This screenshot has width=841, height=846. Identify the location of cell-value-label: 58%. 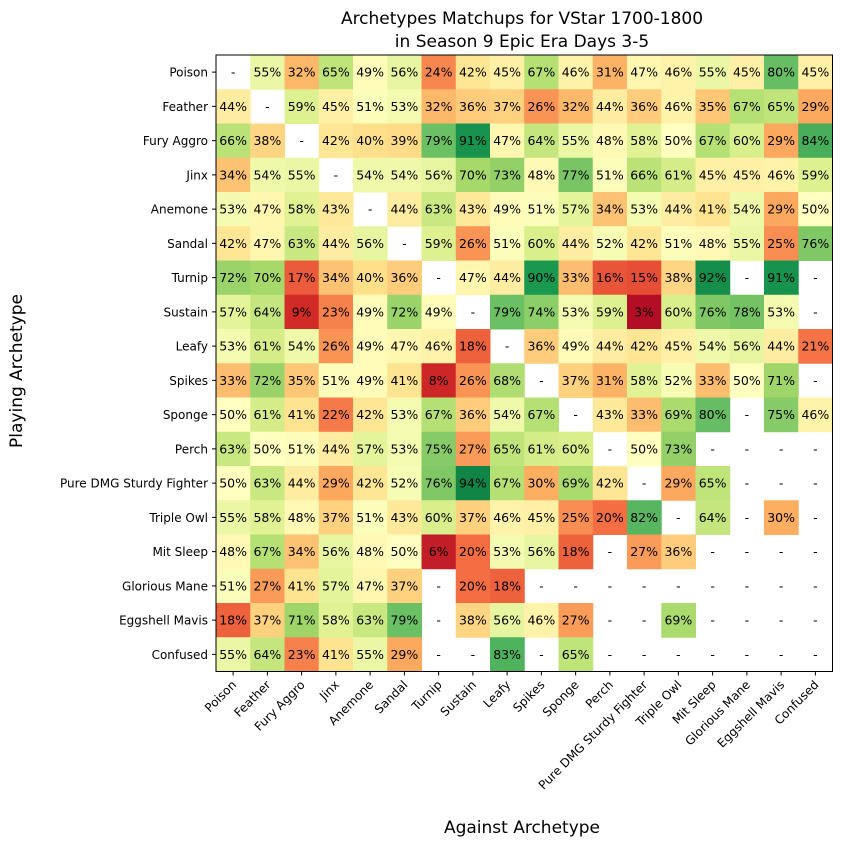
(336, 620).